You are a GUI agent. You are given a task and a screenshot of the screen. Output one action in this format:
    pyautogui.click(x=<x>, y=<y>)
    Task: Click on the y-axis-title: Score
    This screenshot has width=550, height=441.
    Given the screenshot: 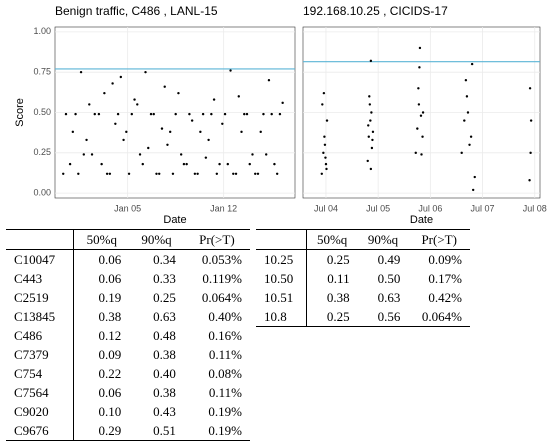 What is the action you would take?
    pyautogui.click(x=20, y=112)
    